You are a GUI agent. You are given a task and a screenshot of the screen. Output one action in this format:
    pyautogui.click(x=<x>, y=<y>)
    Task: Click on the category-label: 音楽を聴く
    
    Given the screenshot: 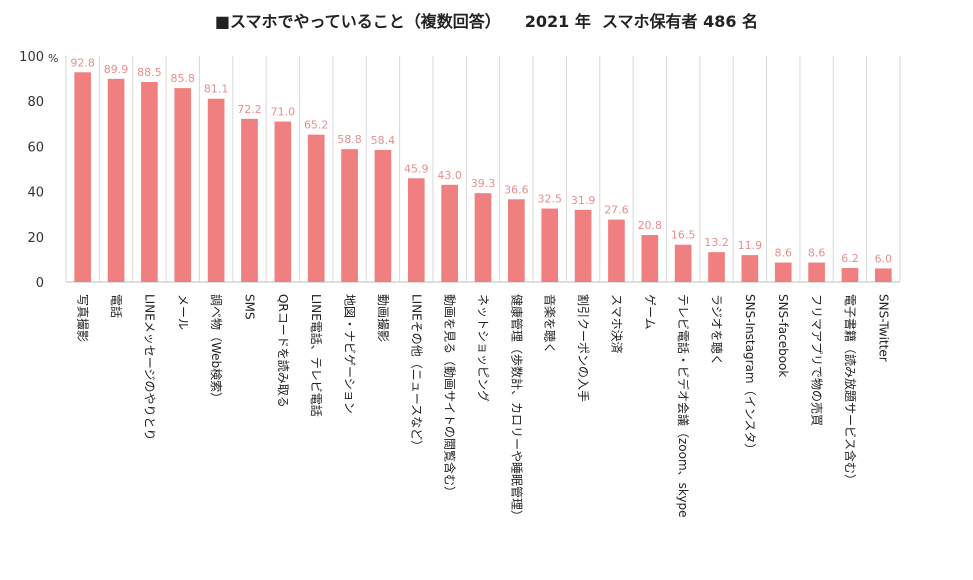 What is the action you would take?
    pyautogui.click(x=550, y=324)
    